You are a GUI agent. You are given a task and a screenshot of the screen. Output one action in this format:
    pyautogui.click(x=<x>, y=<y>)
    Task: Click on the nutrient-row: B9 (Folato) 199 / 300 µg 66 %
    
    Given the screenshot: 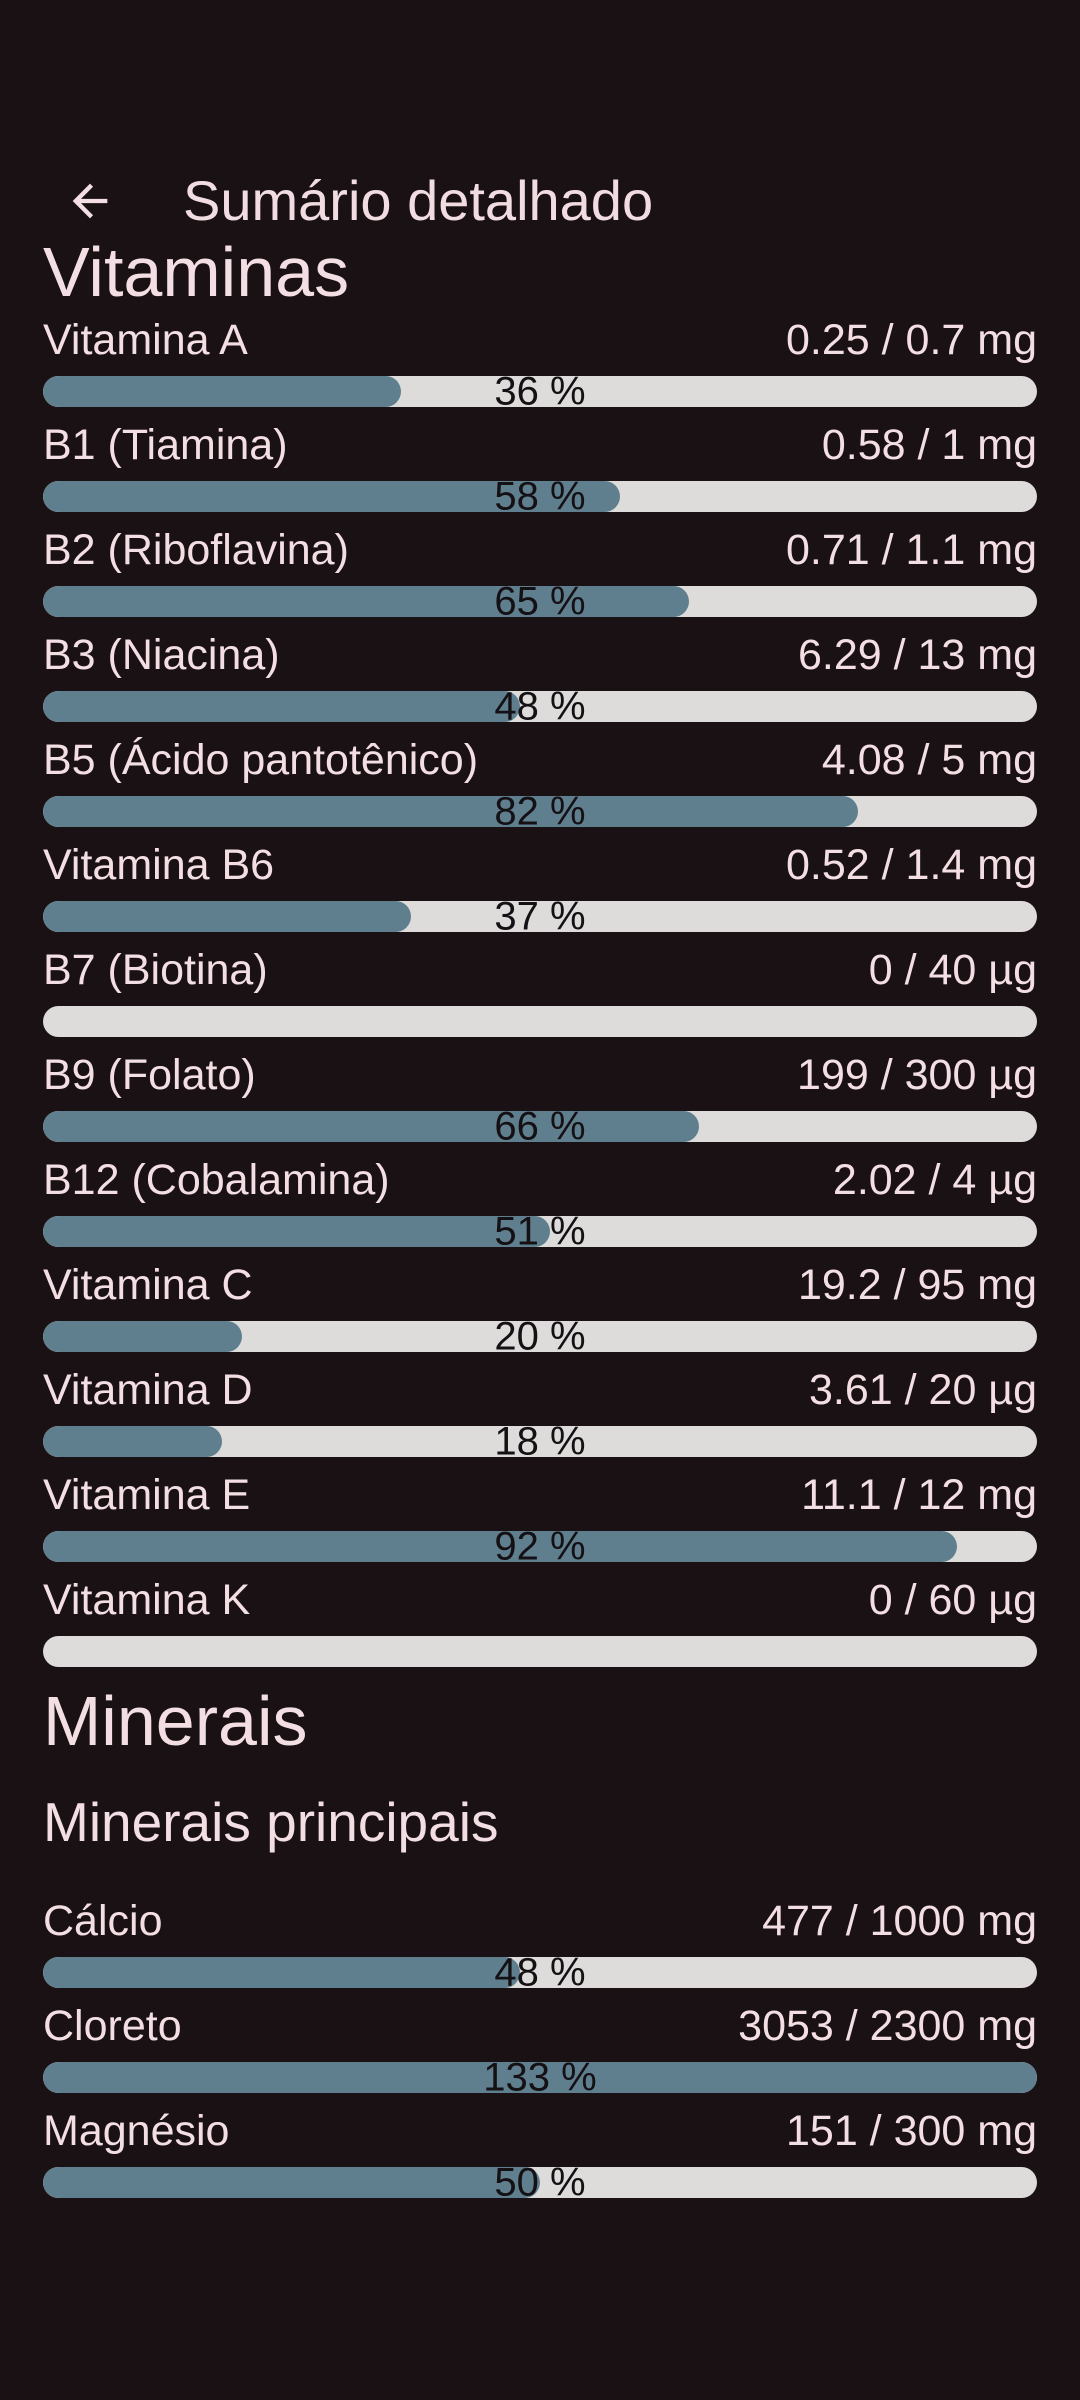 What is the action you would take?
    pyautogui.click(x=540, y=1095)
    